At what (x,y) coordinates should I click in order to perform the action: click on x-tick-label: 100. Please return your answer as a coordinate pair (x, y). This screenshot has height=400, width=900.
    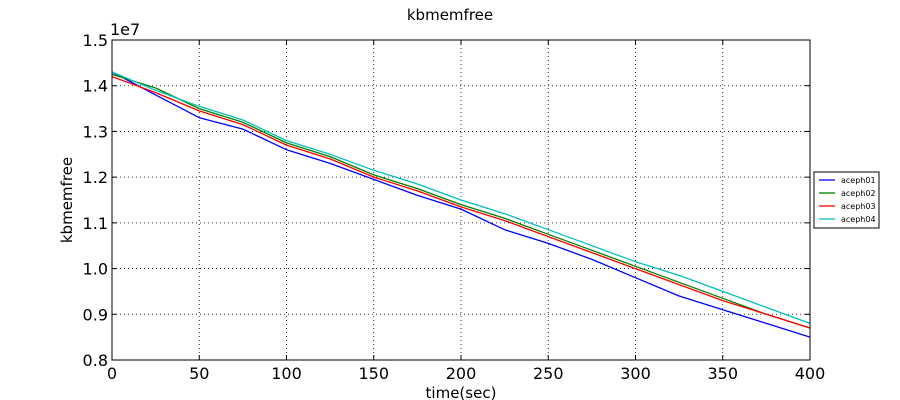
    Looking at the image, I should click on (286, 373).